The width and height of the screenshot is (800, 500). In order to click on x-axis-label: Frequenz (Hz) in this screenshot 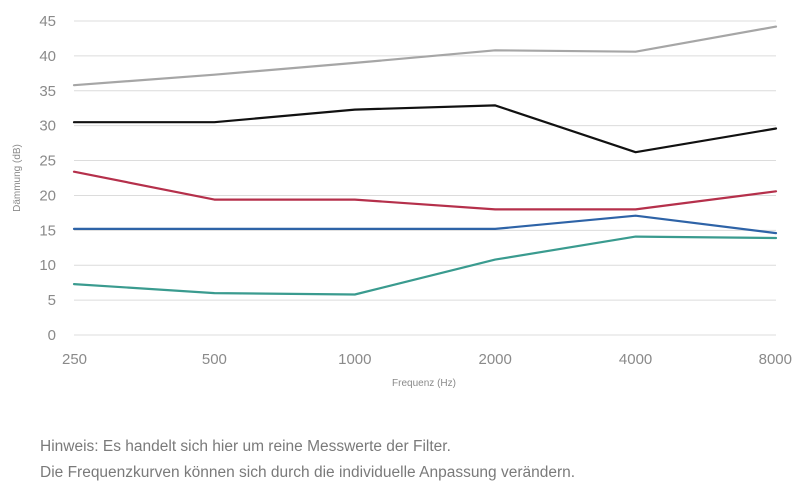, I will do `click(424, 383)`.